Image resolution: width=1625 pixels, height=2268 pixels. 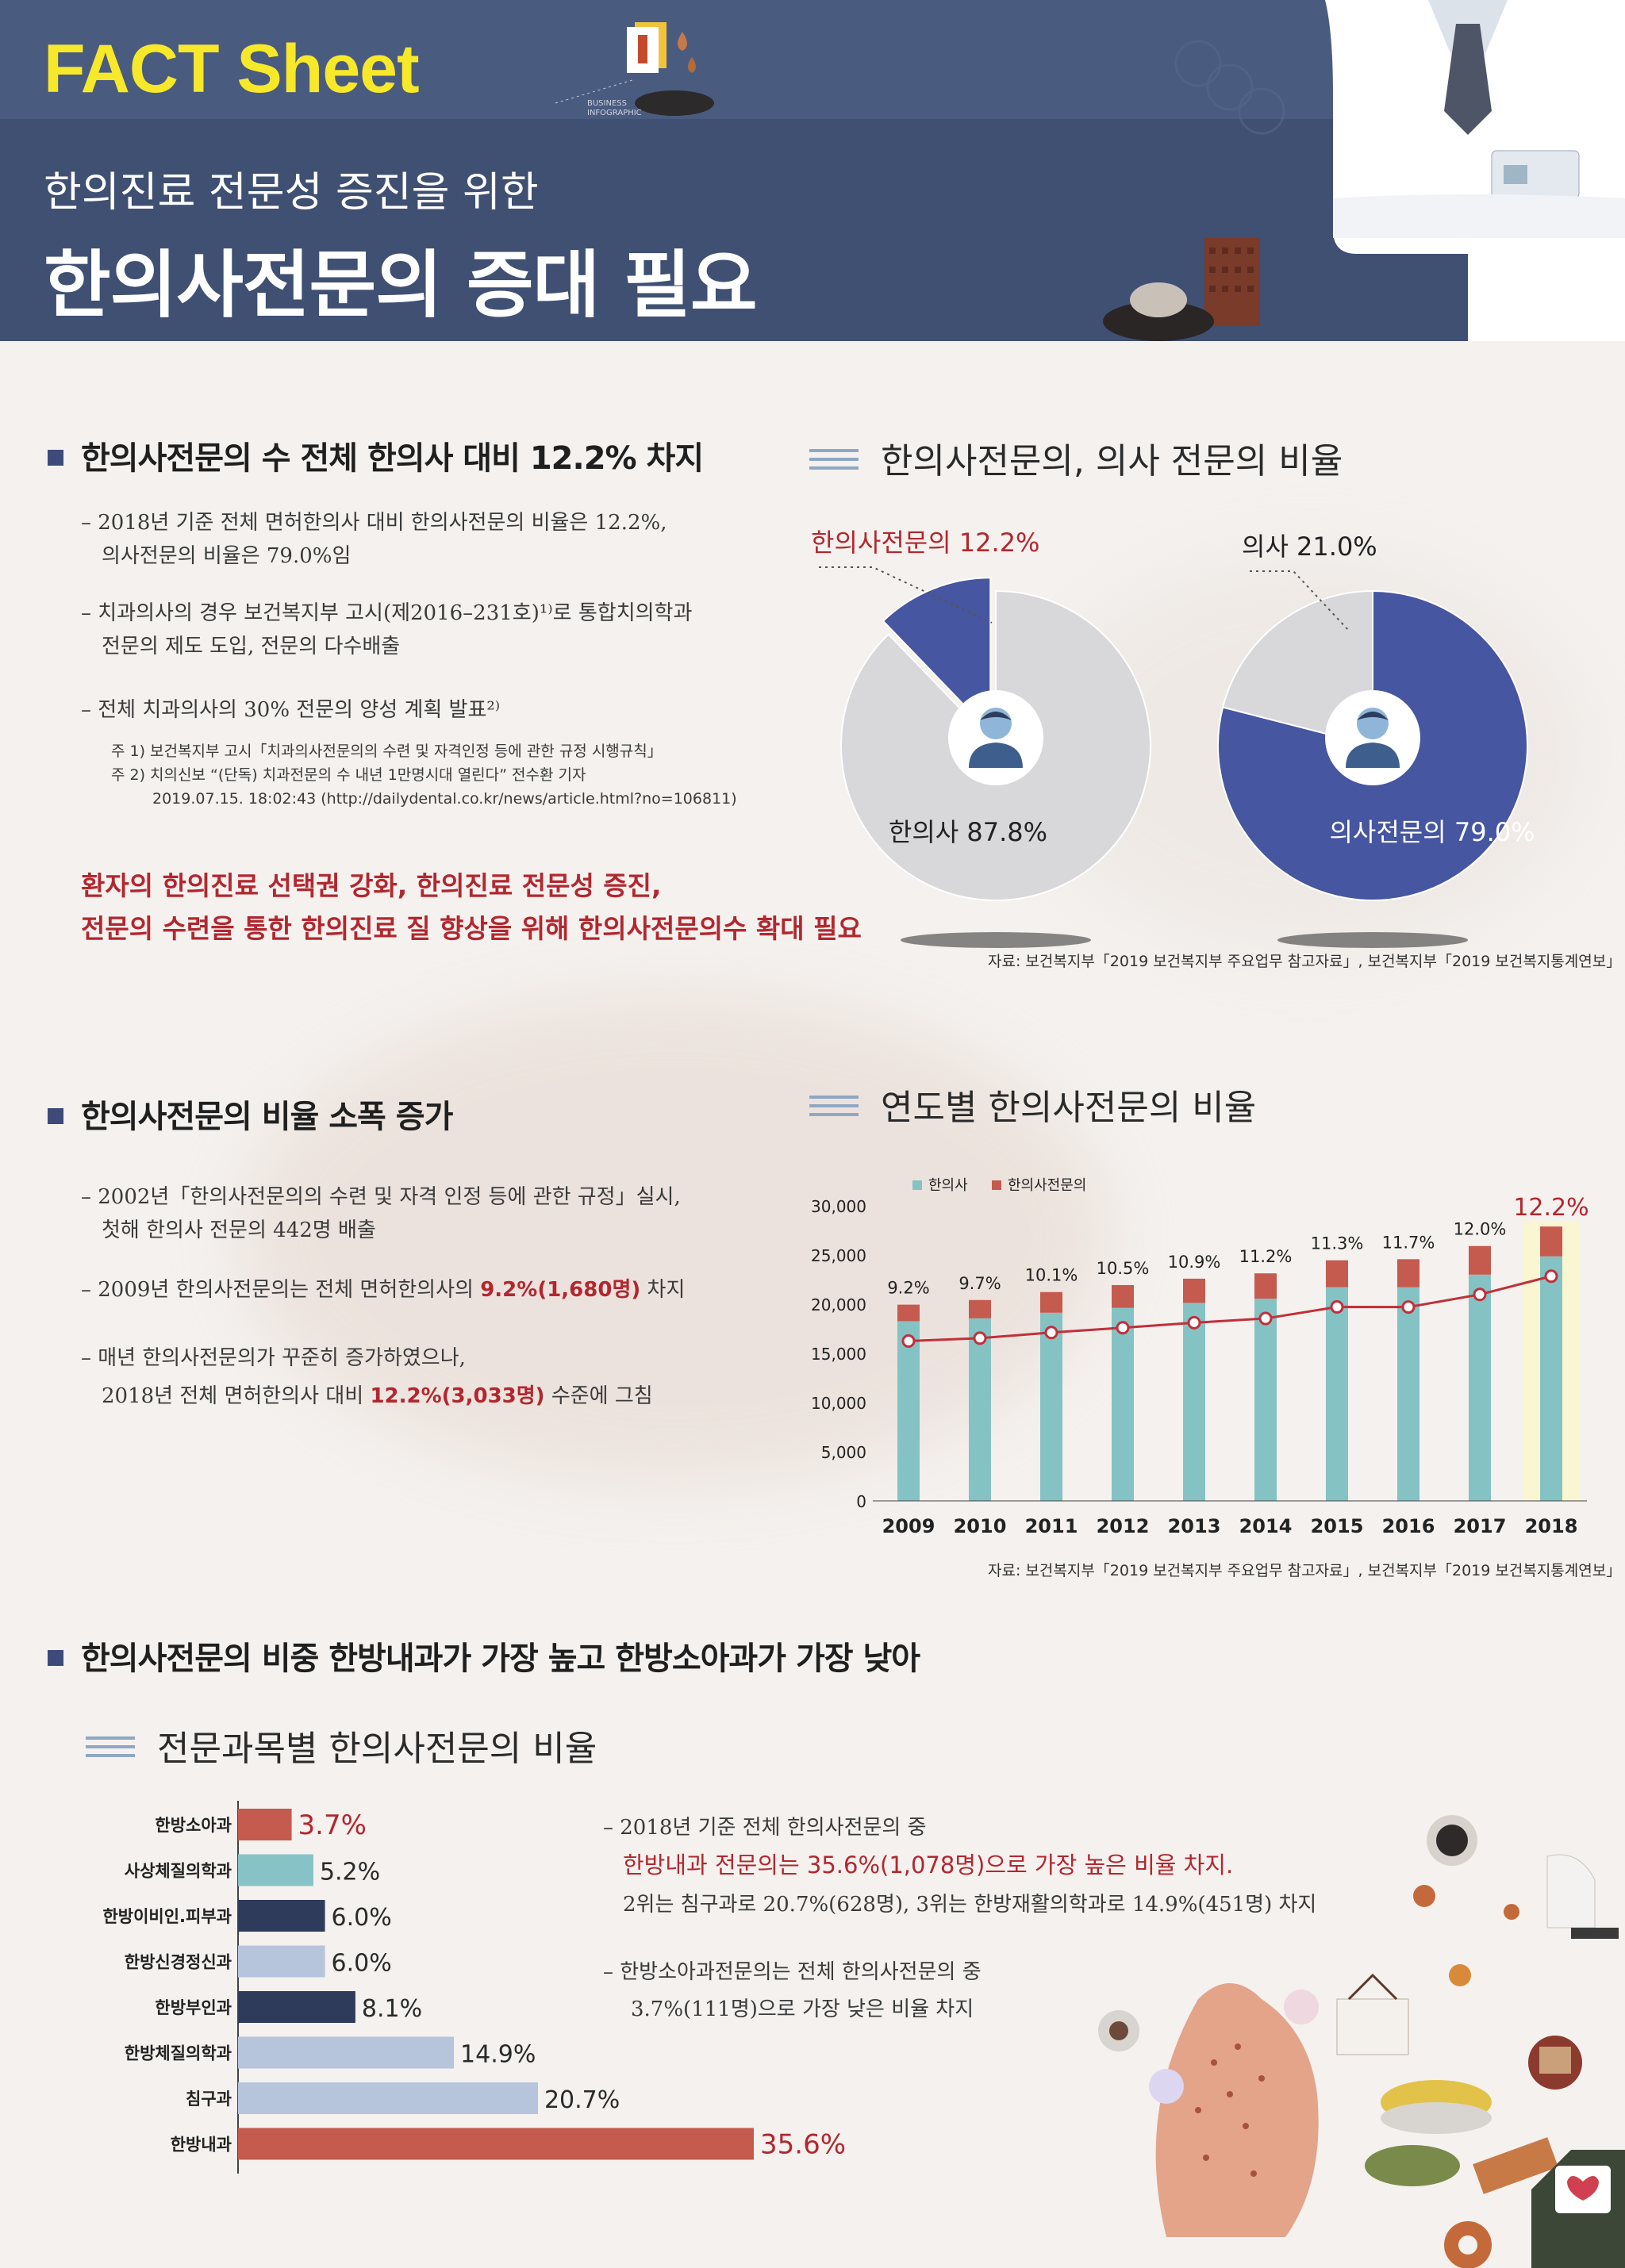 I want to click on donut-slice-의사, so click(x=1297, y=668).